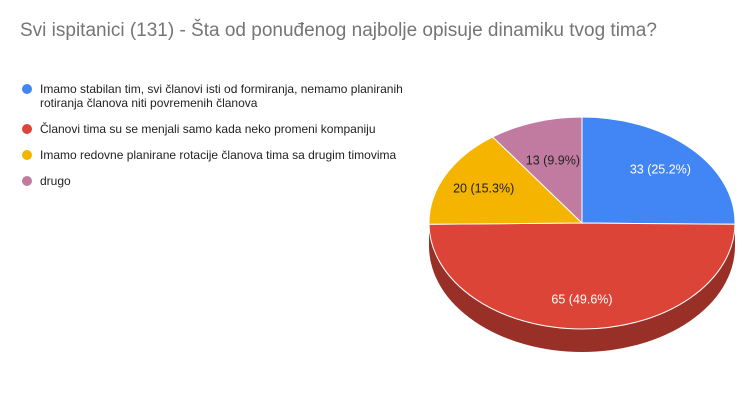 This screenshot has height=408, width=756. What do you see at coordinates (27, 181) in the screenshot?
I see `legend-swatch-purple` at bounding box center [27, 181].